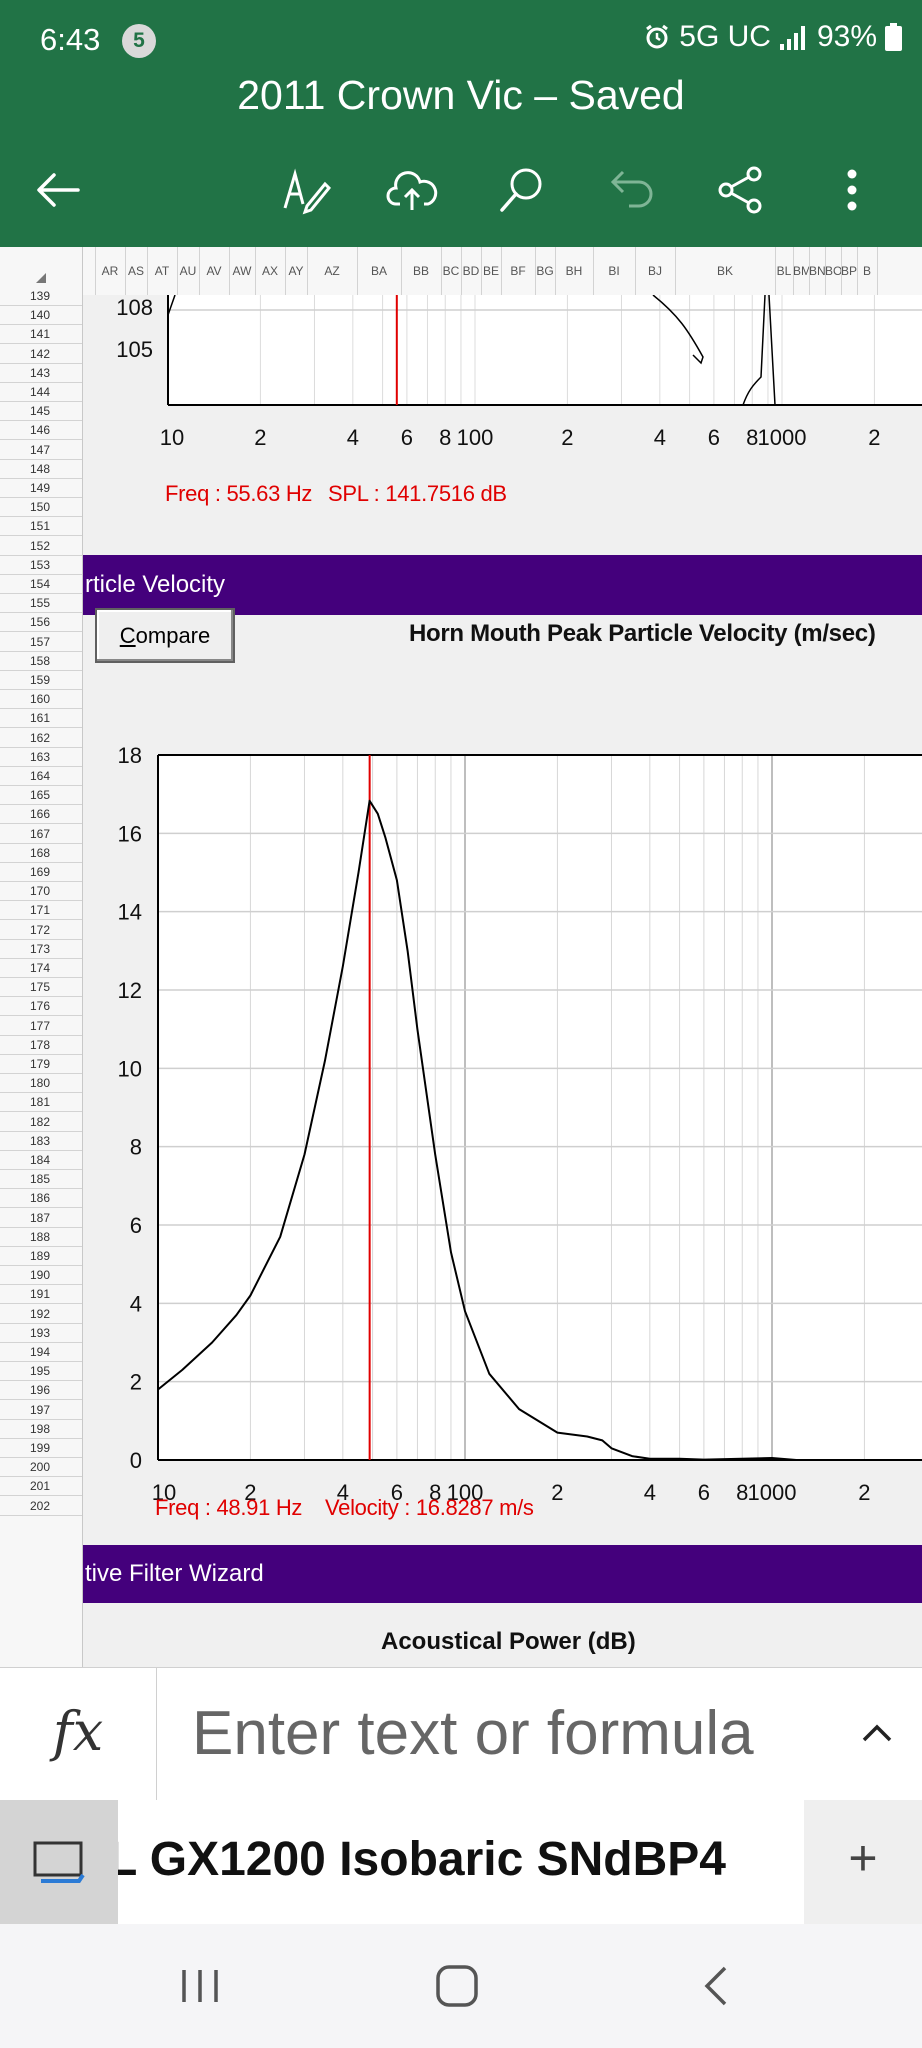 The height and width of the screenshot is (2048, 922). I want to click on column-header: BC, so click(451, 271).